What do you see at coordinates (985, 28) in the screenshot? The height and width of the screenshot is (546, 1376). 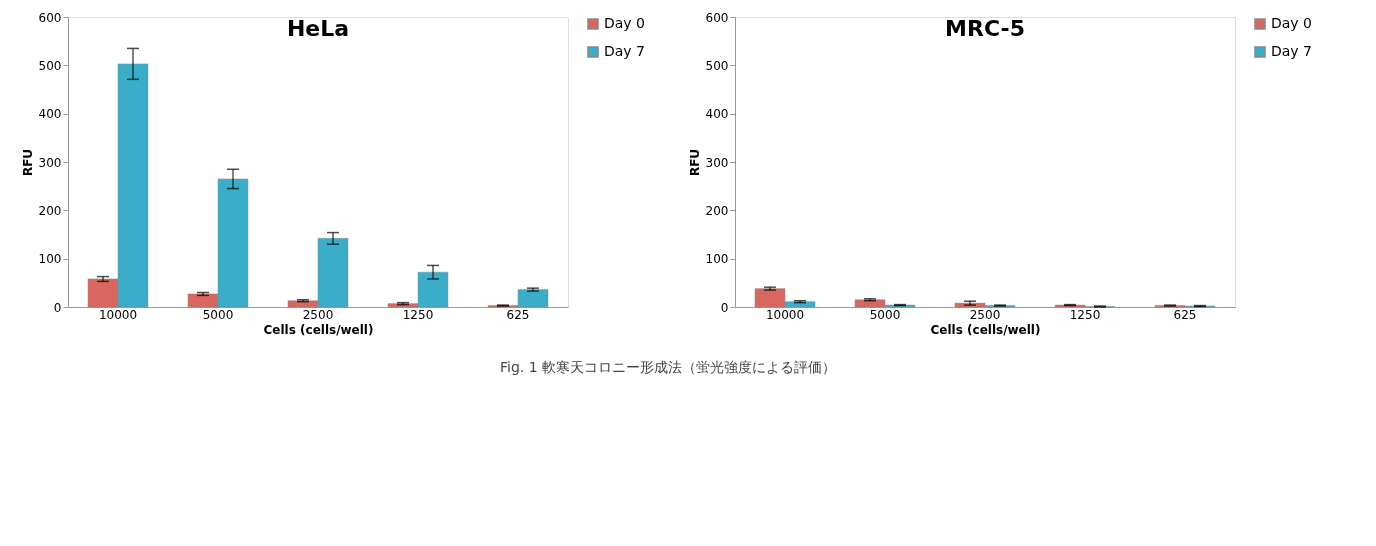 I see `chart-title: MRC-5` at bounding box center [985, 28].